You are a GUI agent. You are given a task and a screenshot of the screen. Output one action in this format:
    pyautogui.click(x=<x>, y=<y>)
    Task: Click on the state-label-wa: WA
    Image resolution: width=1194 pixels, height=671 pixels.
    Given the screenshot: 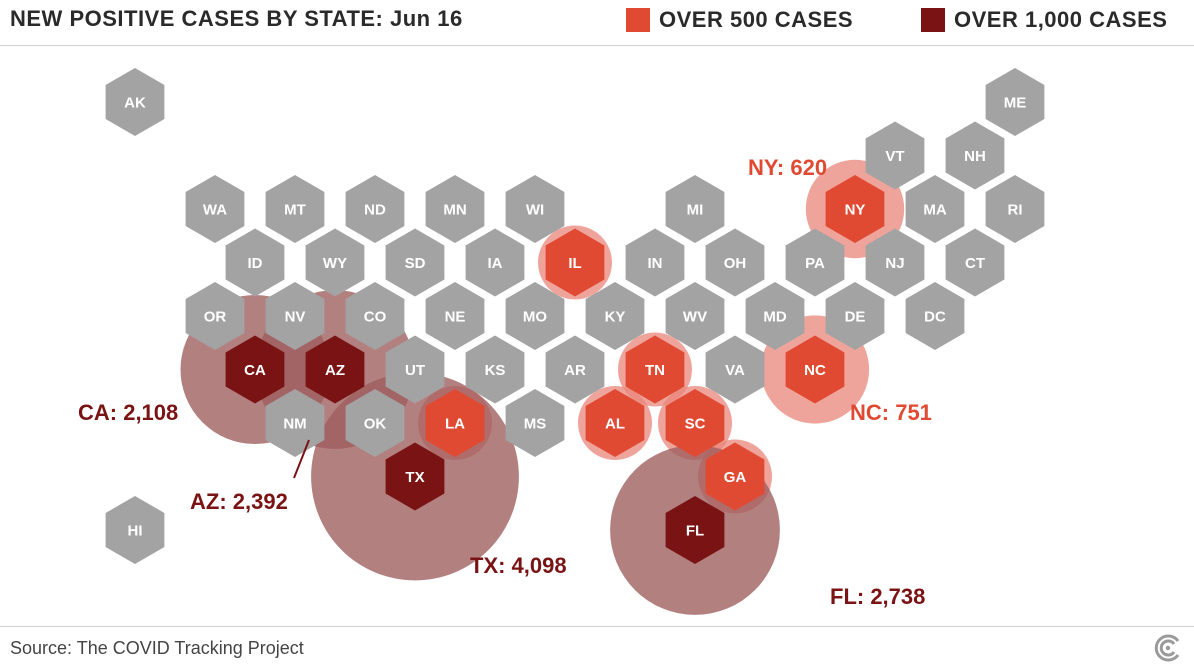 What is the action you would take?
    pyautogui.click(x=215, y=210)
    